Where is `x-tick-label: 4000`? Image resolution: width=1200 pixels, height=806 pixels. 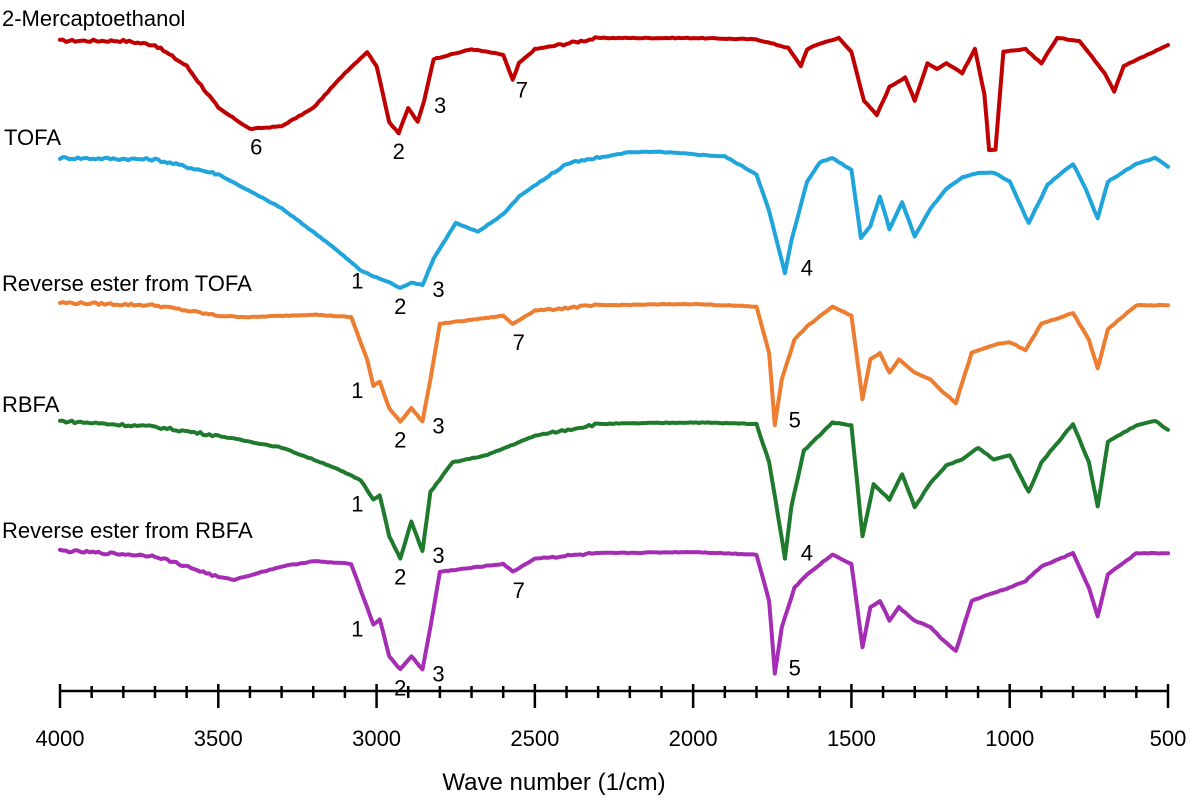 x-tick-label: 4000 is located at coordinates (60, 738).